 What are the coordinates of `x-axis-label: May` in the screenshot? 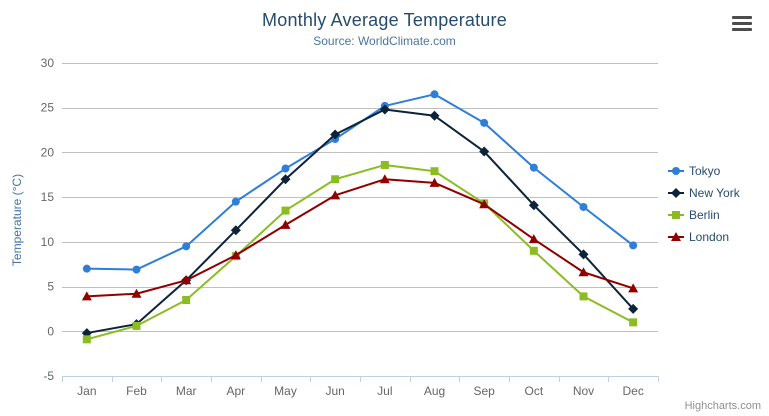 It's located at (285, 391).